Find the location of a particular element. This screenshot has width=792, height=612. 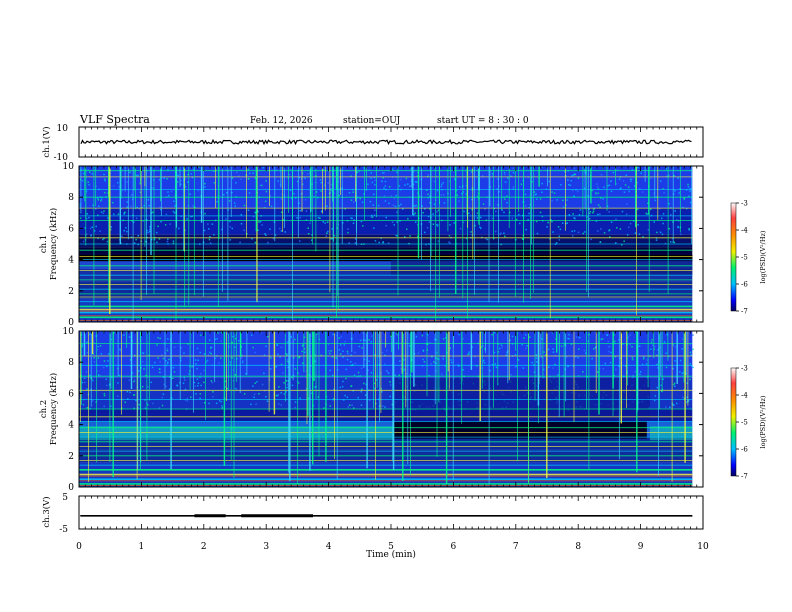

ch3-waveform-ytick-top: 5 is located at coordinates (65, 498).